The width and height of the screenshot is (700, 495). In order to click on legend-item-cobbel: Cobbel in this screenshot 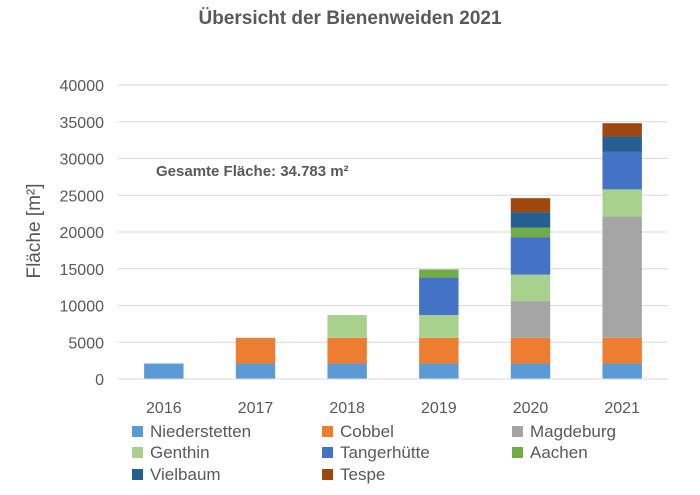, I will do `click(358, 431)`.